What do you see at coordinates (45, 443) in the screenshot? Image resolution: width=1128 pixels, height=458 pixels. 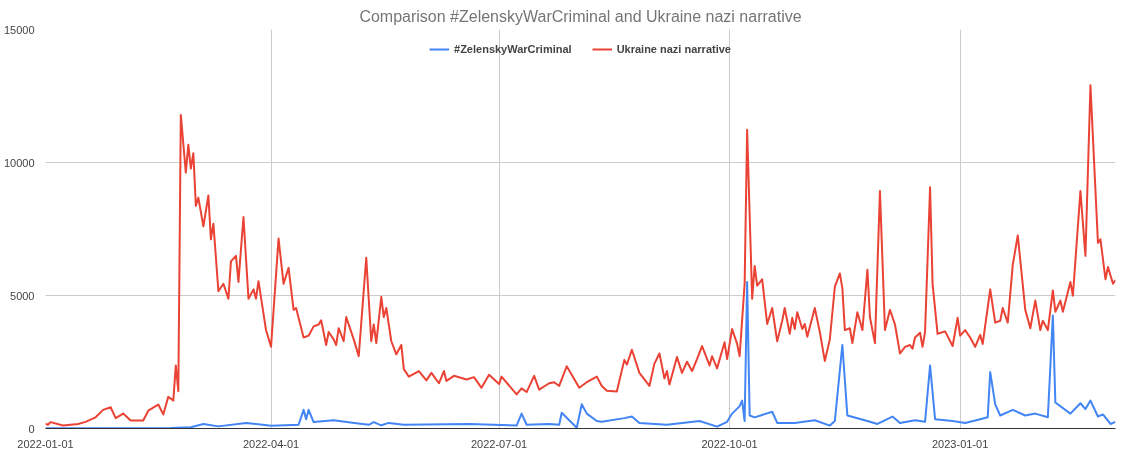 I see `x-tick-label: 2022-01-01` at bounding box center [45, 443].